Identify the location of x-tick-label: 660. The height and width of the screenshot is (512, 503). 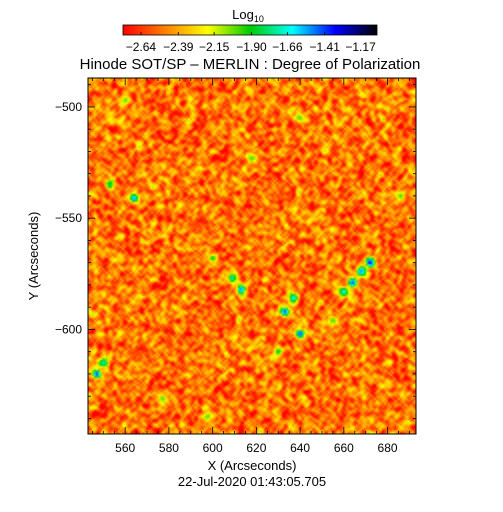
(344, 448).